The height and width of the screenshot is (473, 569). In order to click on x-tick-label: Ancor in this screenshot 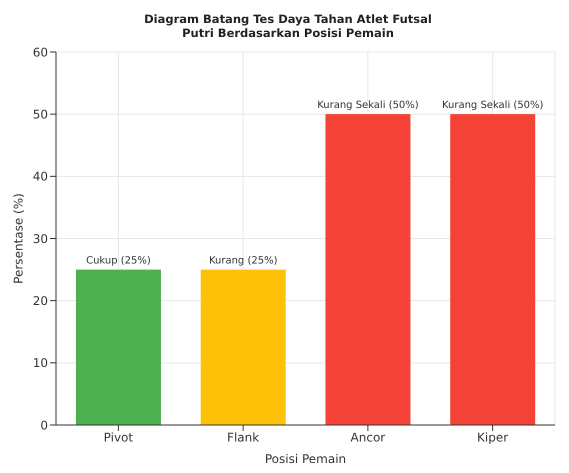, I will do `click(368, 437)`.